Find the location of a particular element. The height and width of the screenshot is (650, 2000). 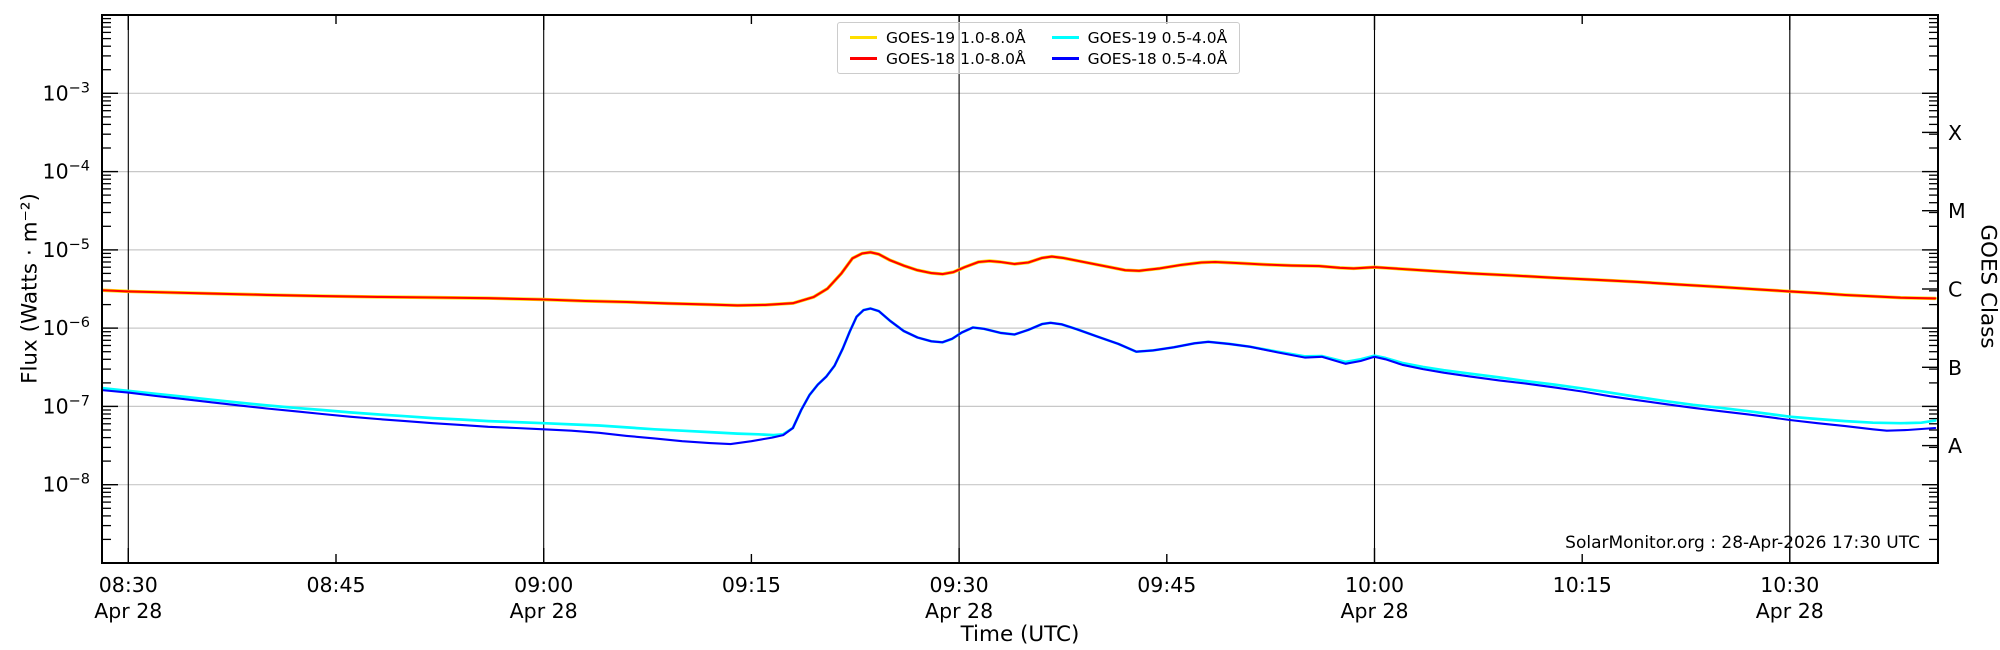

goes-class-label: C is located at coordinates (1955, 290).